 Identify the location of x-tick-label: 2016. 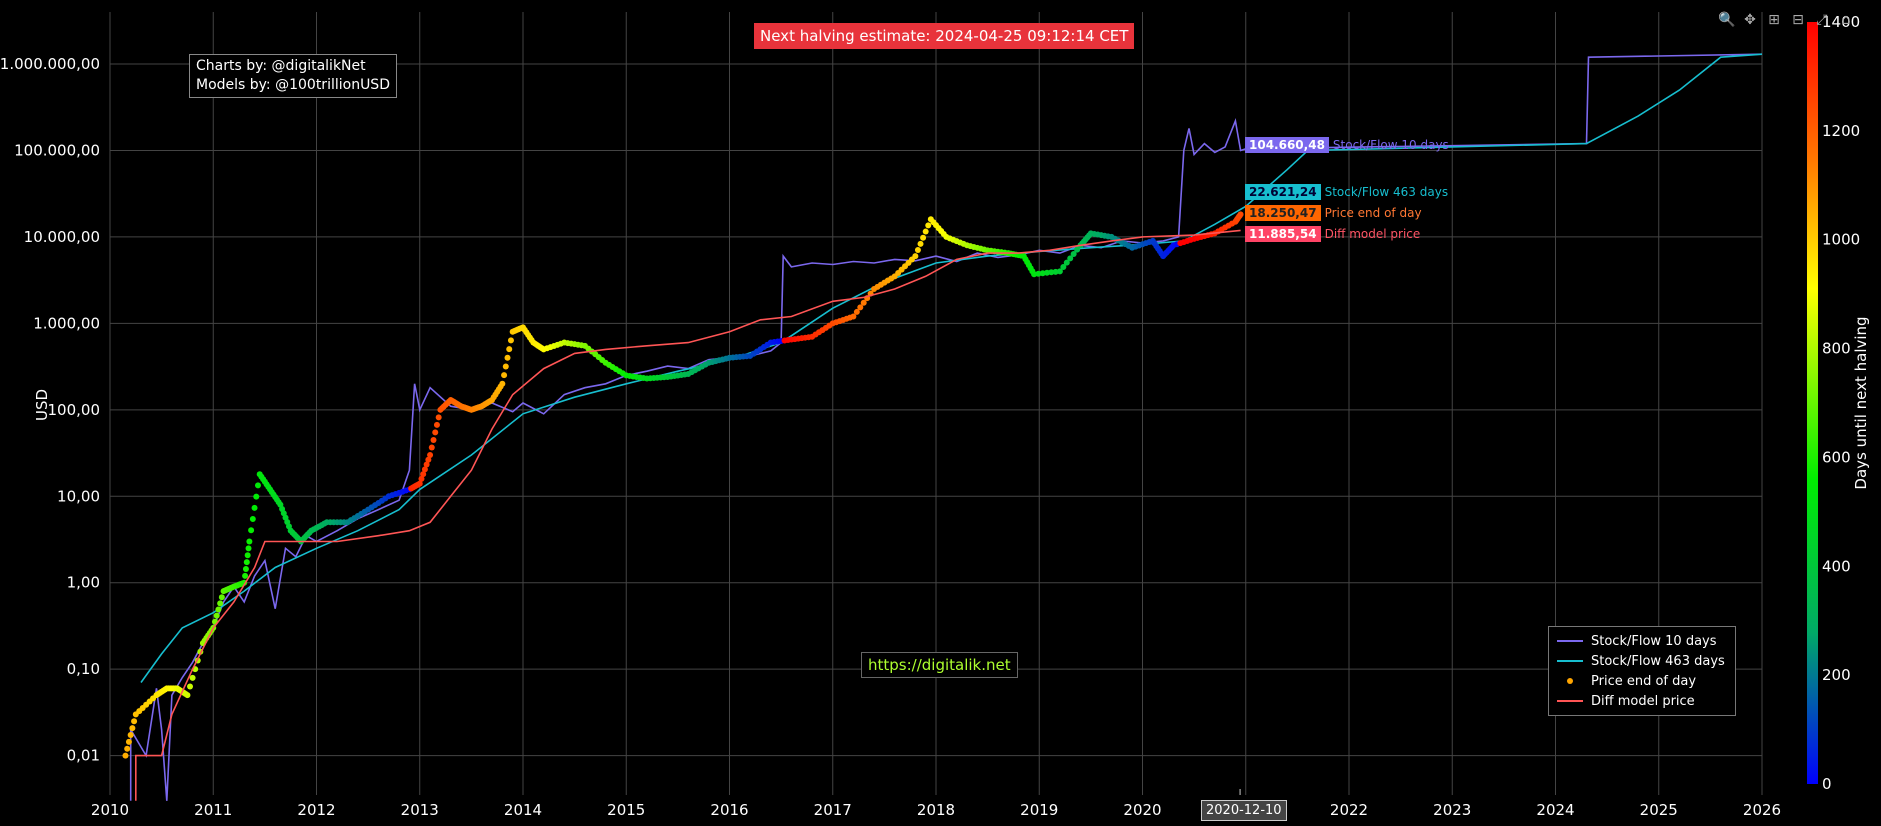
(729, 810).